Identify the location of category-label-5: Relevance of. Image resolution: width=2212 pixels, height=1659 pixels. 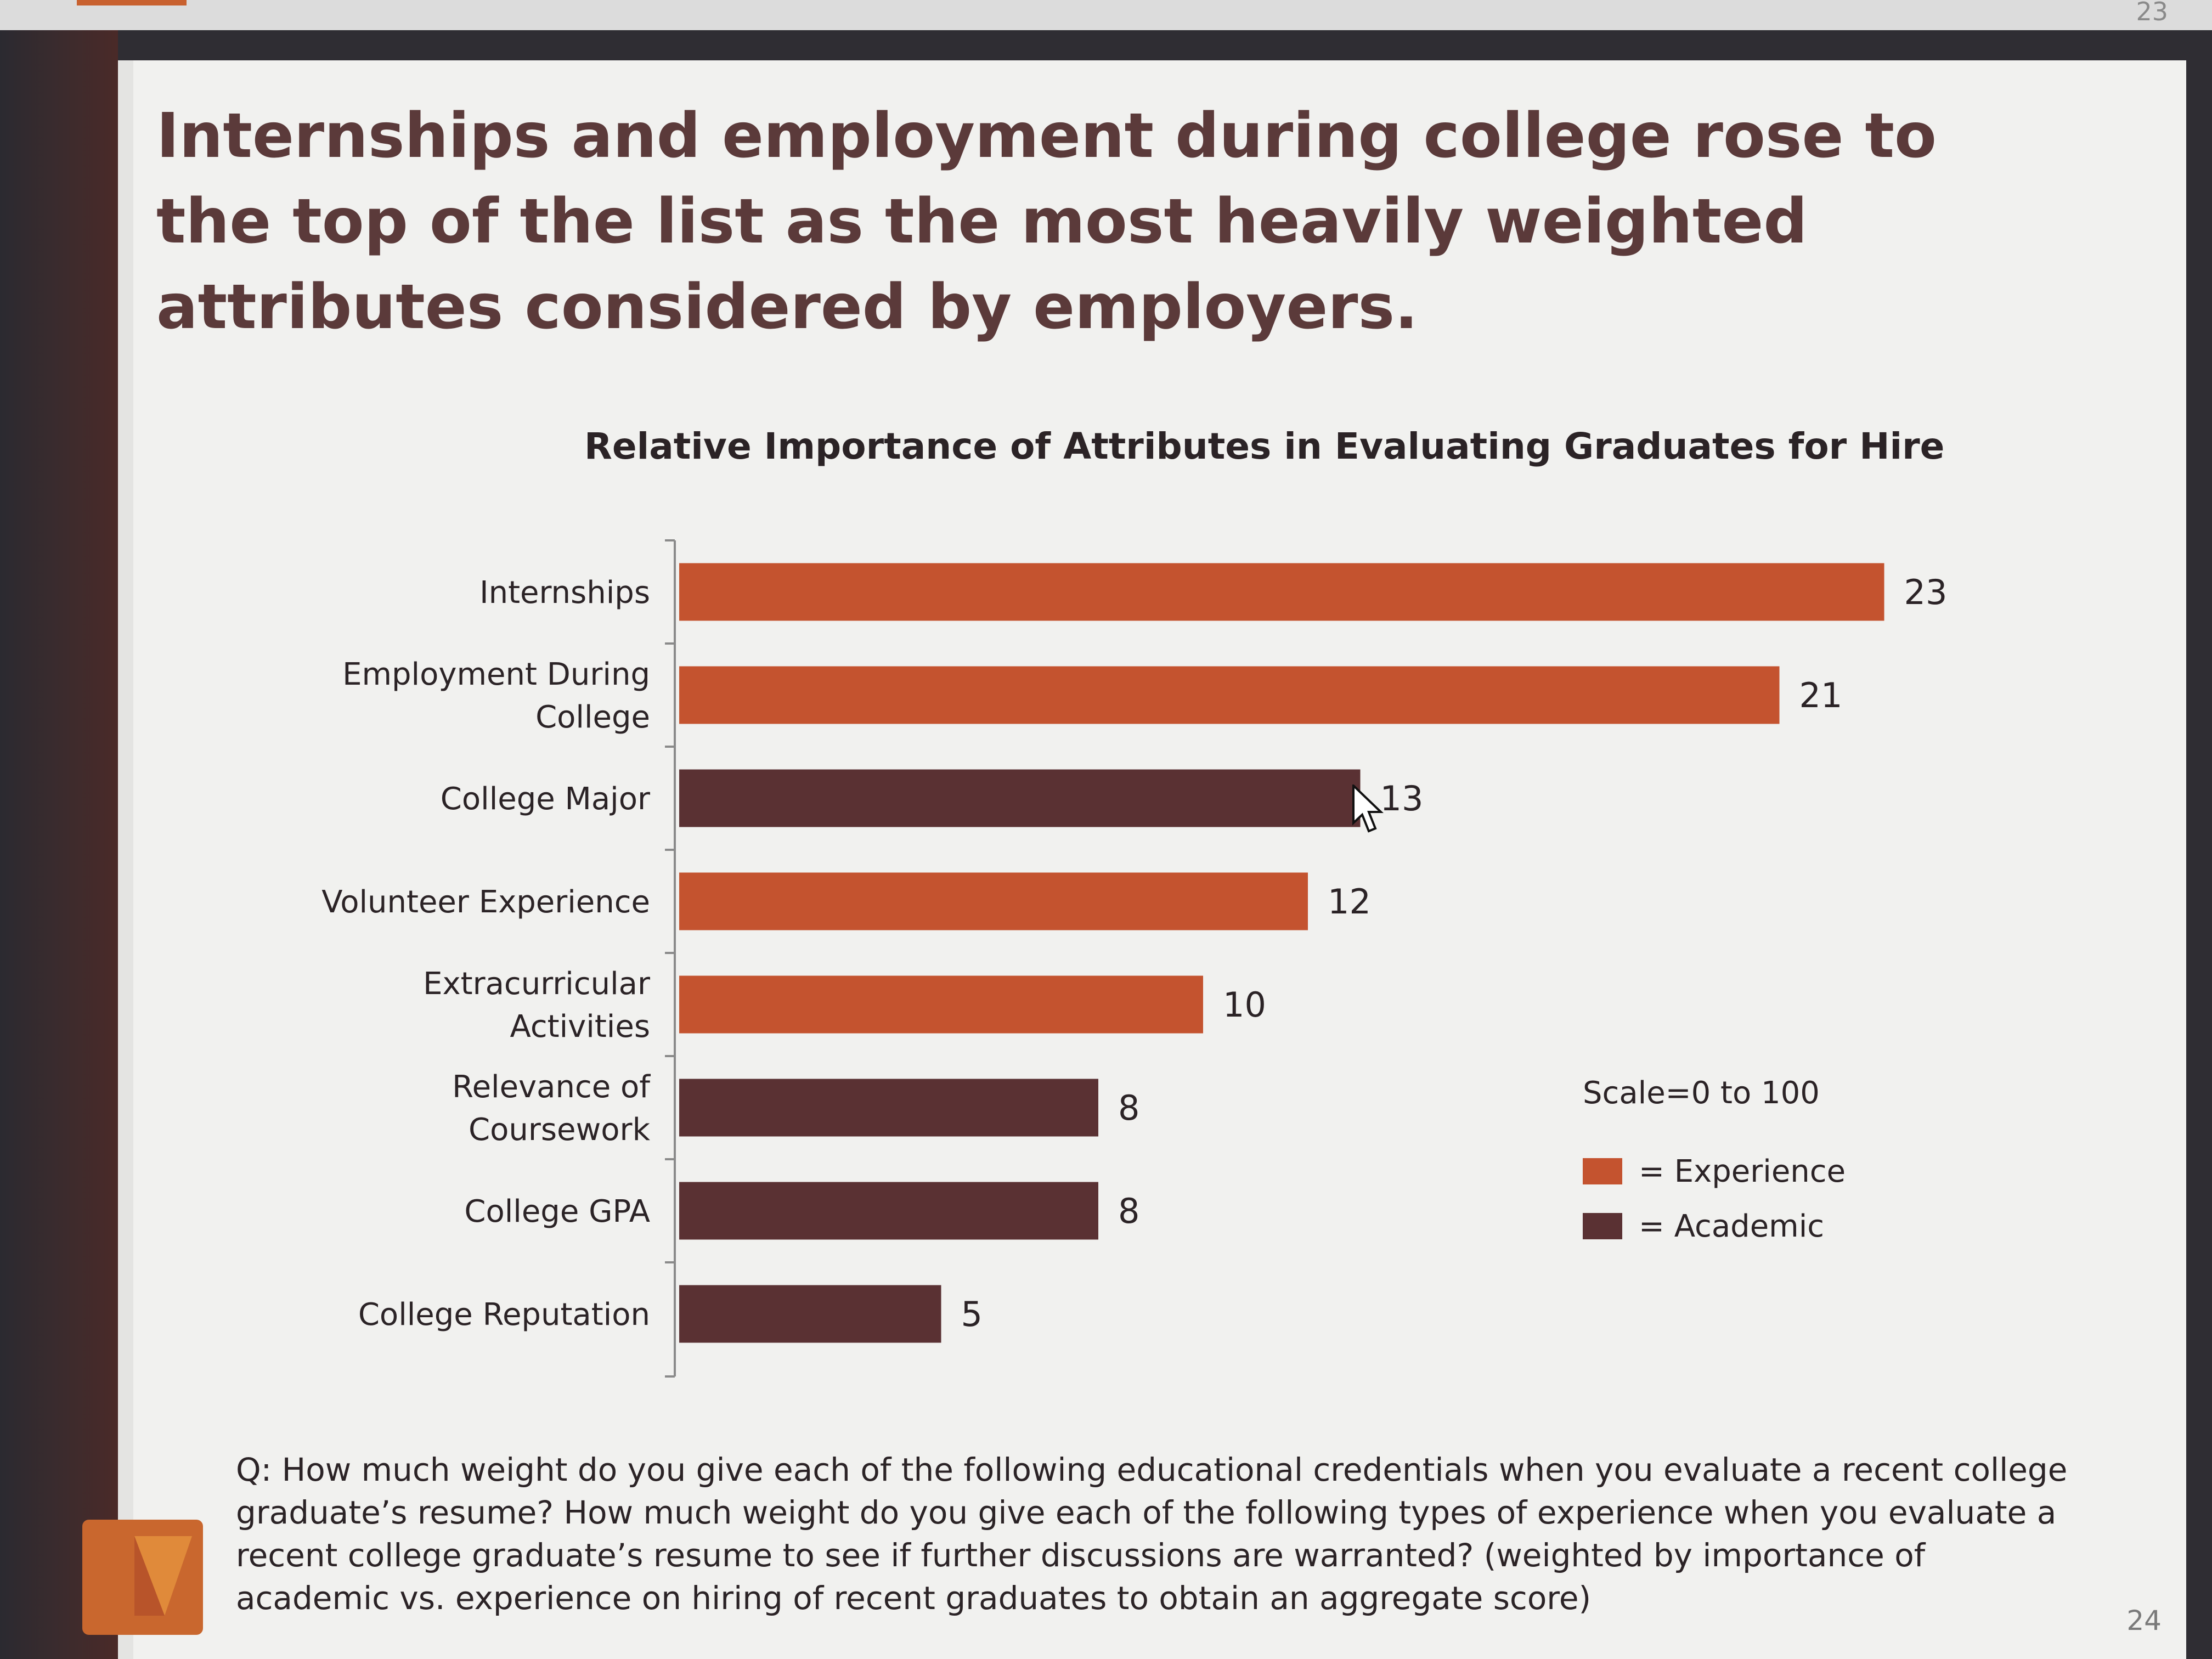
(551, 1087).